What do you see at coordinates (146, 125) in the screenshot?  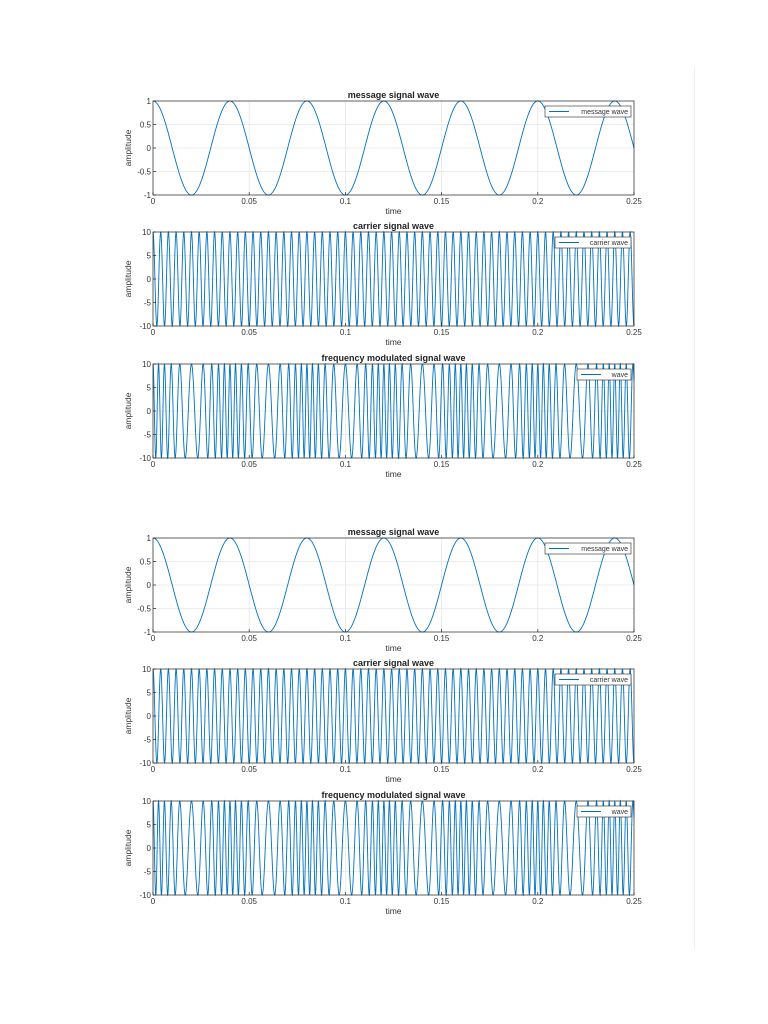 I see `y-tick-label: 0.5` at bounding box center [146, 125].